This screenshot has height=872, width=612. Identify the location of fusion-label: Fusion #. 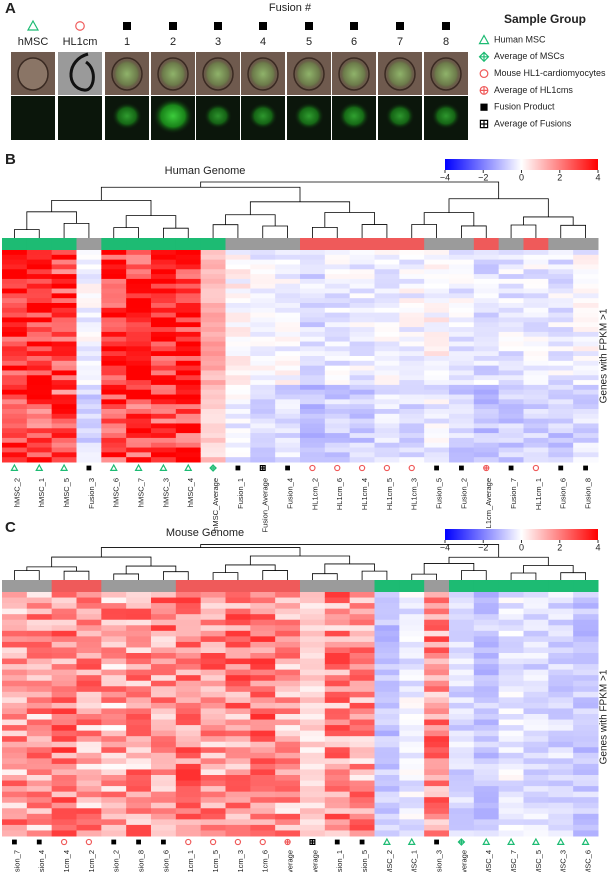
(290, 8).